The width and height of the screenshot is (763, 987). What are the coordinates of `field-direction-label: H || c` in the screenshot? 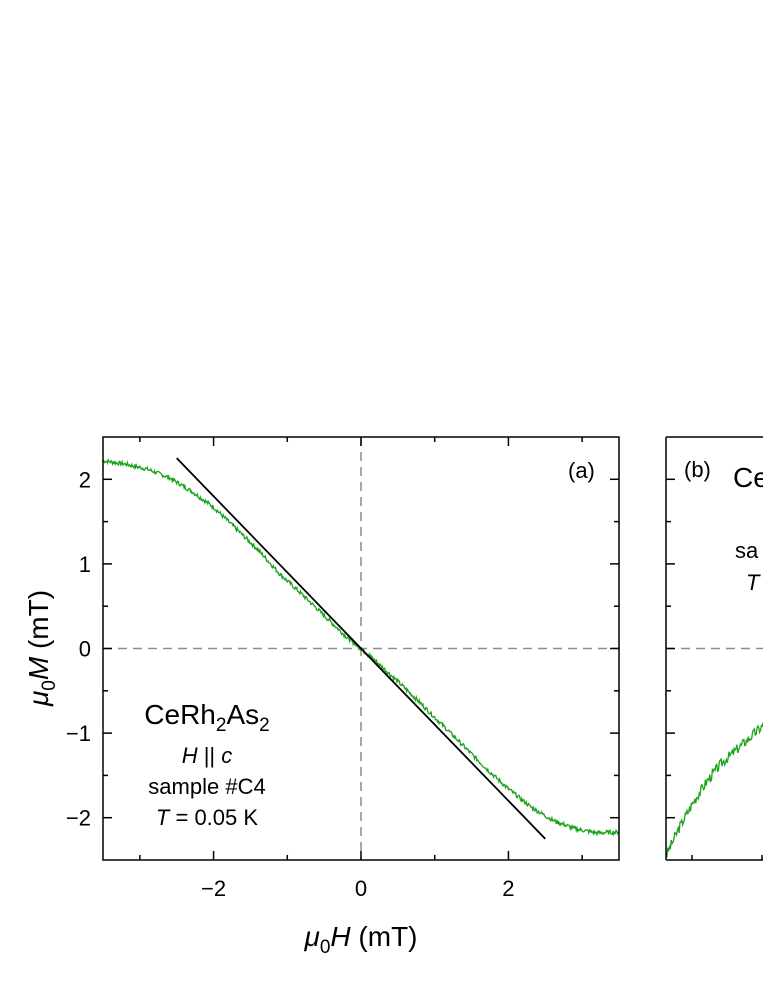 It's located at (207, 755).